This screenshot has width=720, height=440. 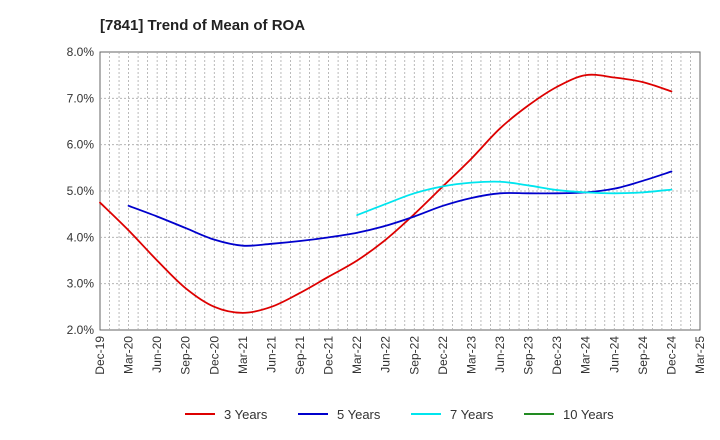 I want to click on x-tick-label: Jun-22, so click(x=386, y=354).